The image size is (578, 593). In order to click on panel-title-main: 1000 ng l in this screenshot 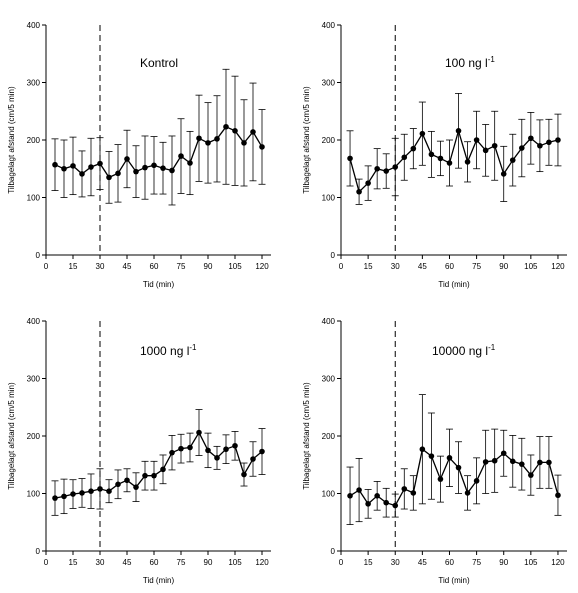, I will do `click(164, 351)`.